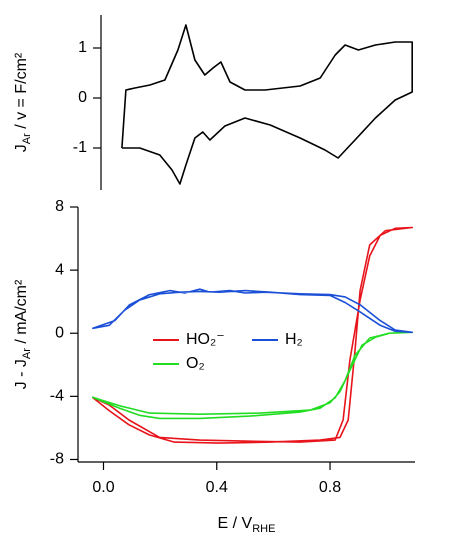 Image resolution: width=474 pixels, height=544 pixels. What do you see at coordinates (21, 92) in the screenshot?
I see `label-part: / v = F/cm²` at bounding box center [21, 92].